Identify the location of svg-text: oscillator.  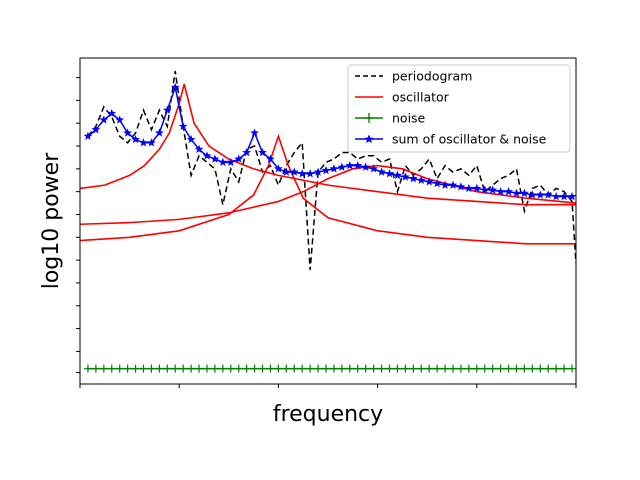
(421, 97).